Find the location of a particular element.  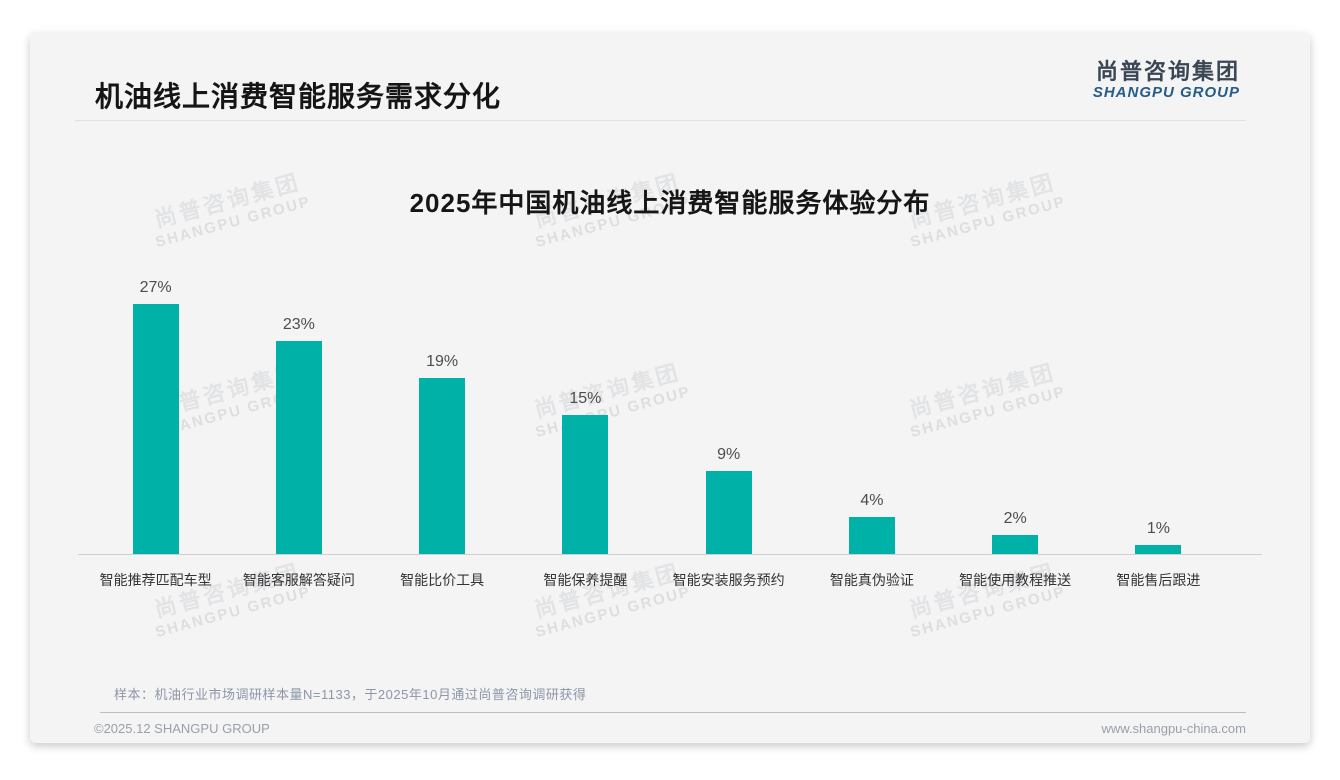

category-label: 智能客服解答疑问 is located at coordinates (298, 580).